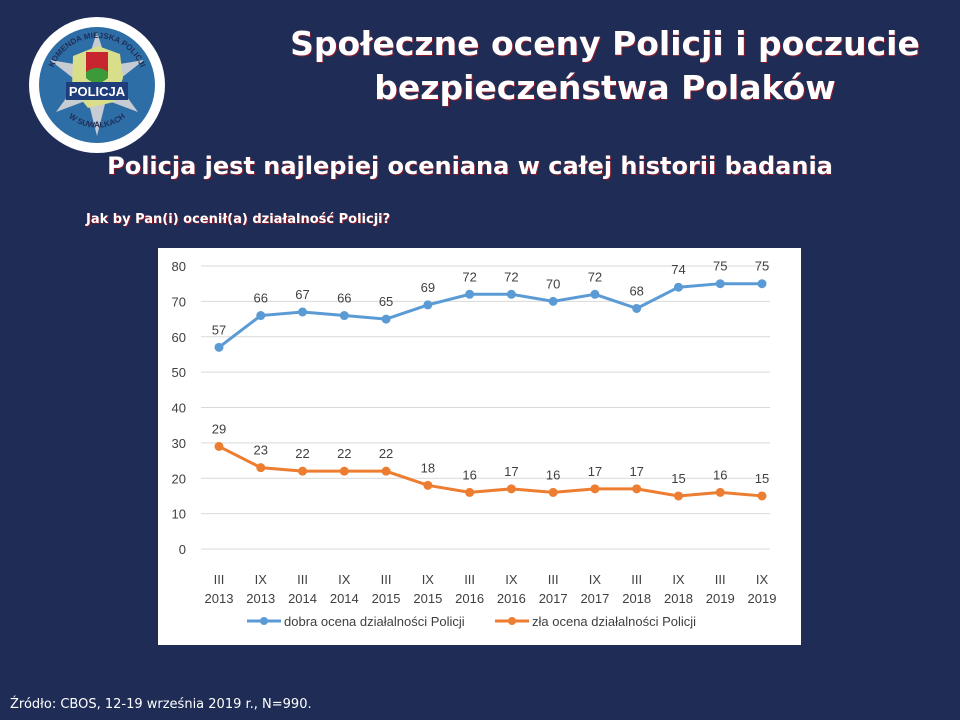 Image resolution: width=960 pixels, height=720 pixels. What do you see at coordinates (179, 266) in the screenshot?
I see `y-tick-label: 80` at bounding box center [179, 266].